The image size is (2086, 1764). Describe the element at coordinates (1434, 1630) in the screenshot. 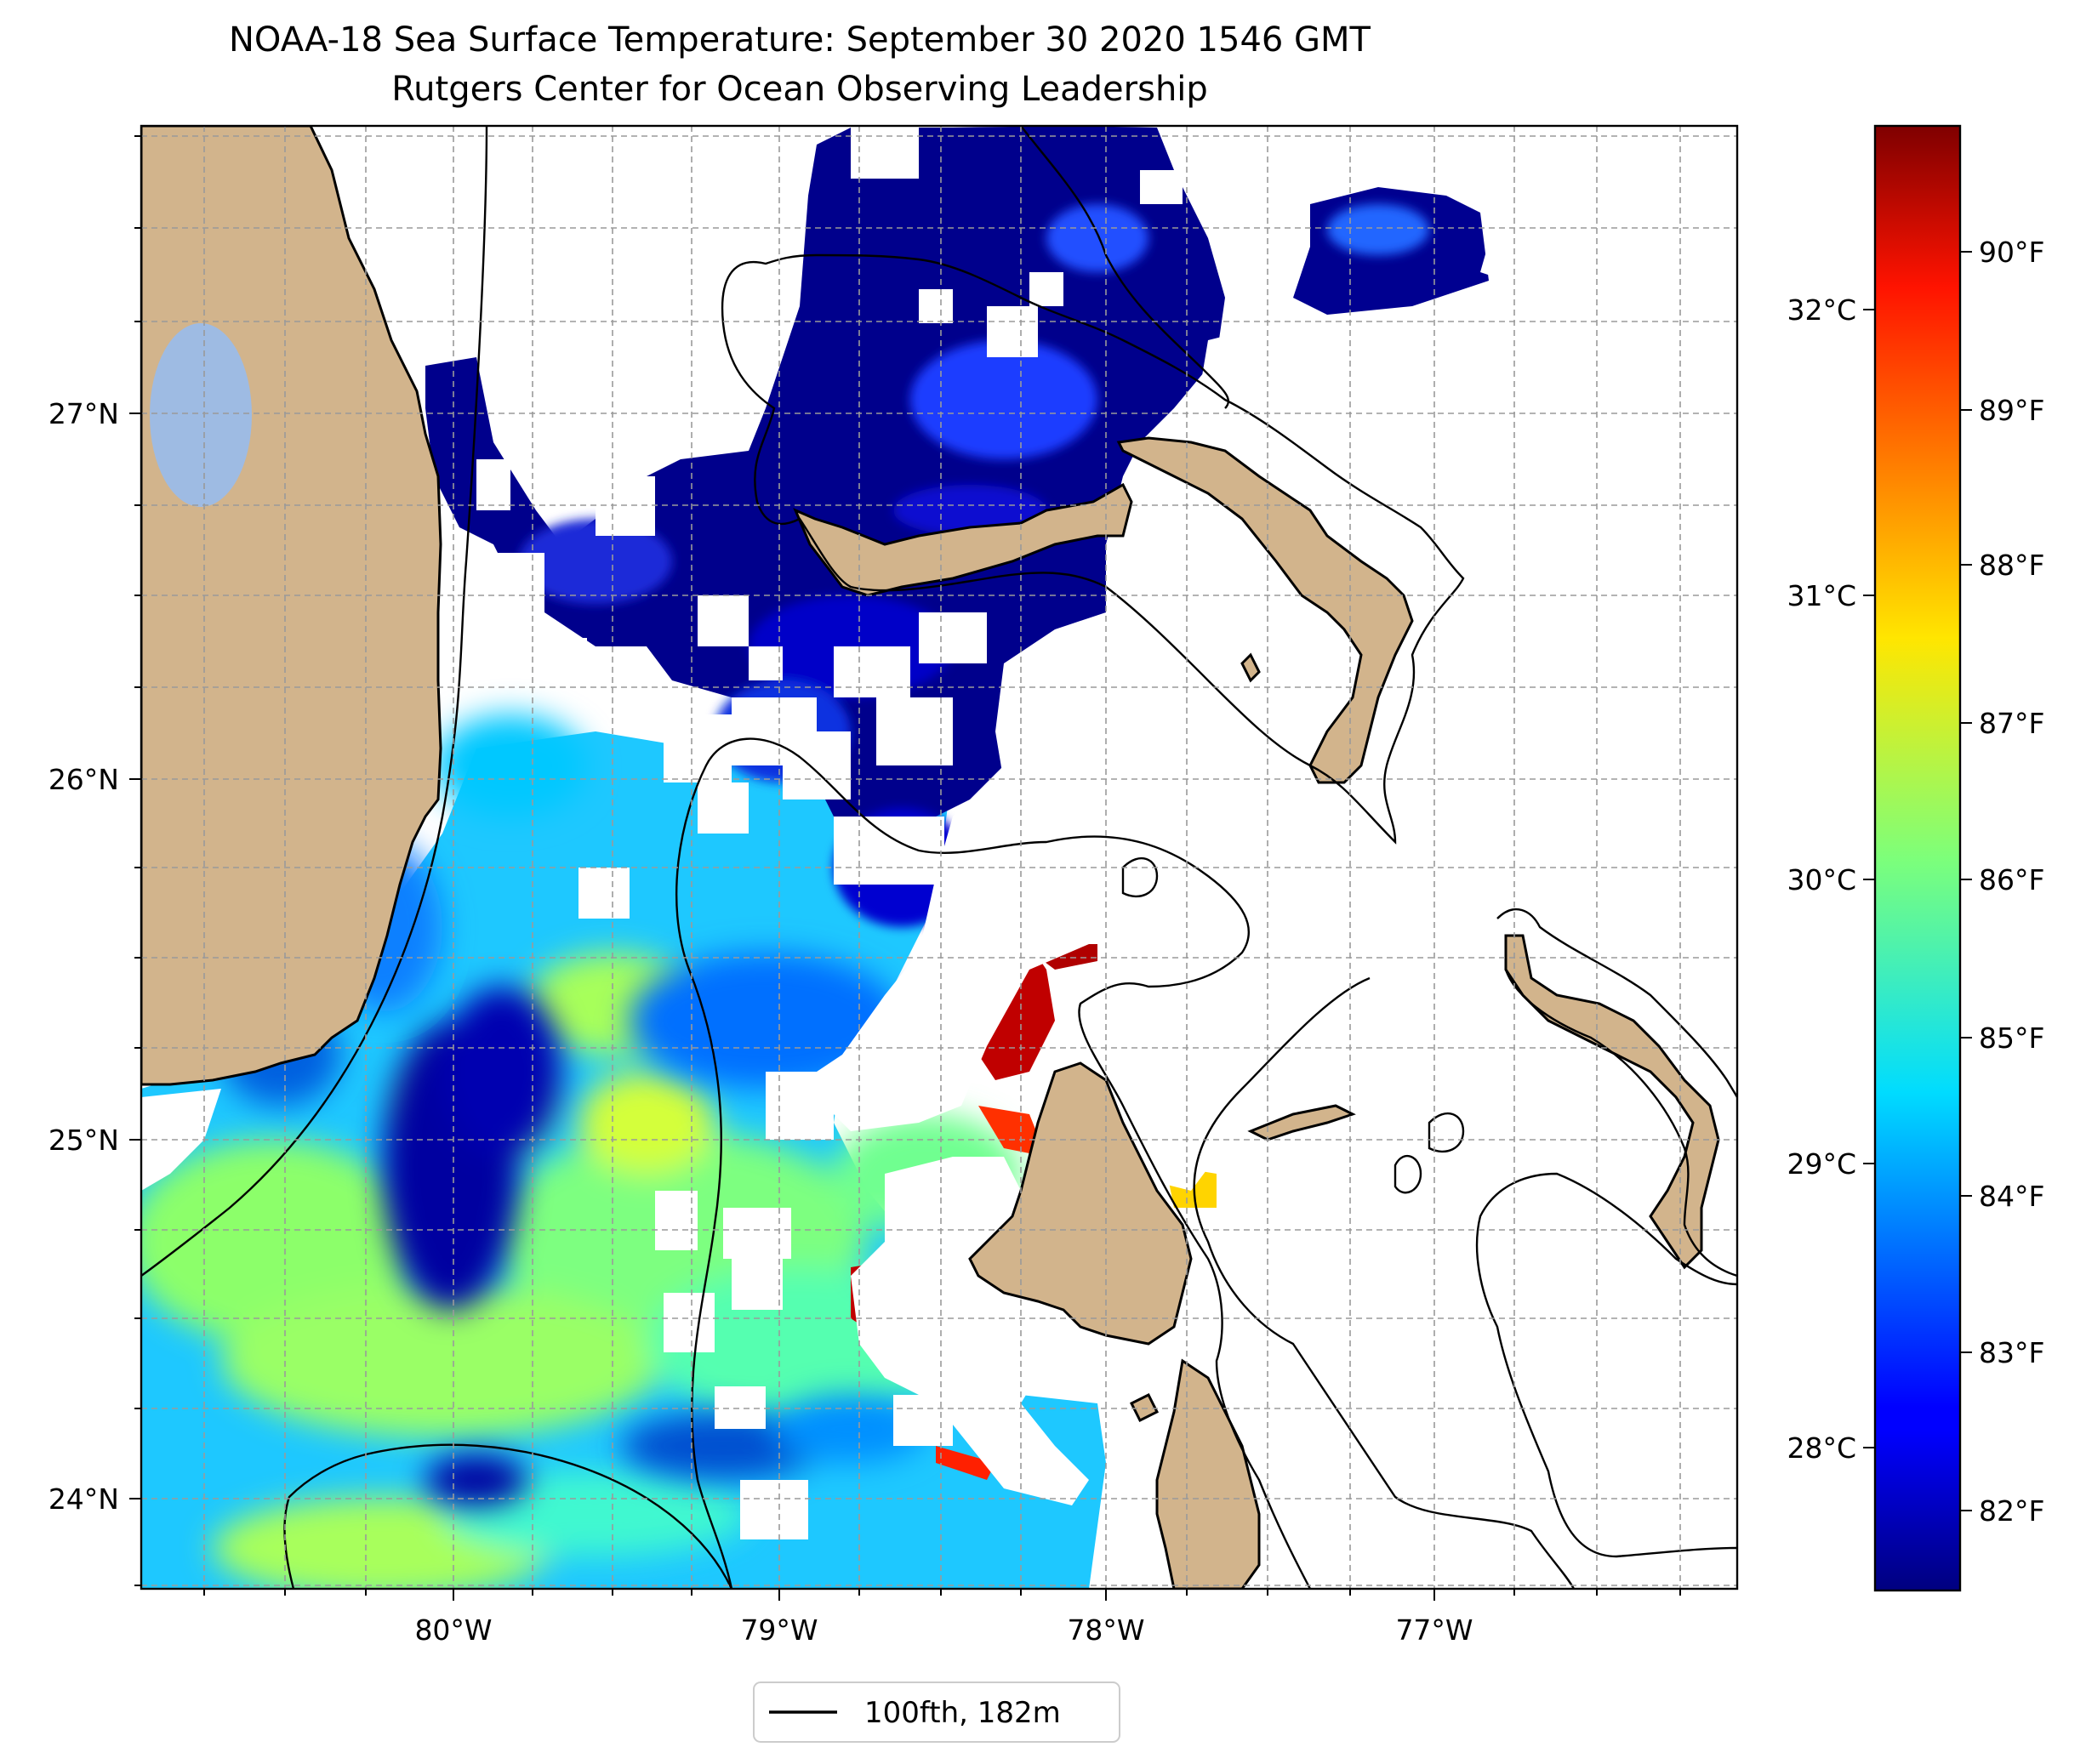

I see `lon-tick-label: 77°W` at that location.